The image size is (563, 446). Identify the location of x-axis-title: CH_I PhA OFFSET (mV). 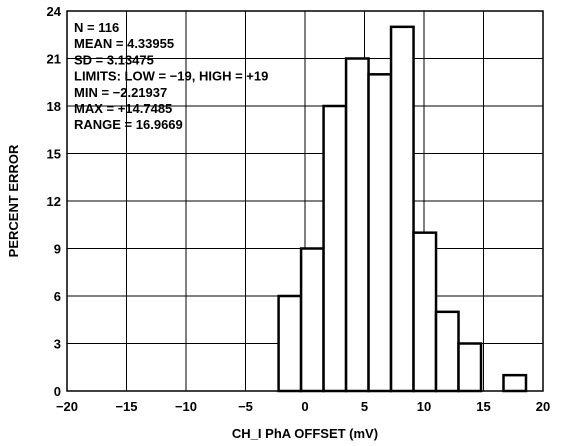
(305, 433).